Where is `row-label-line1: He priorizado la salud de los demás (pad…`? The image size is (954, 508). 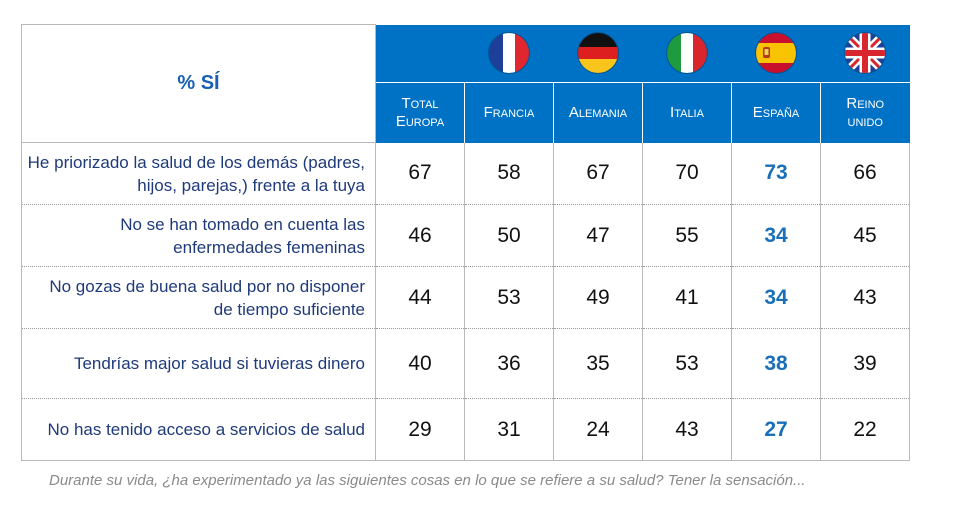
row-label-line1: He priorizado la salud de los demás (pad… is located at coordinates (196, 162).